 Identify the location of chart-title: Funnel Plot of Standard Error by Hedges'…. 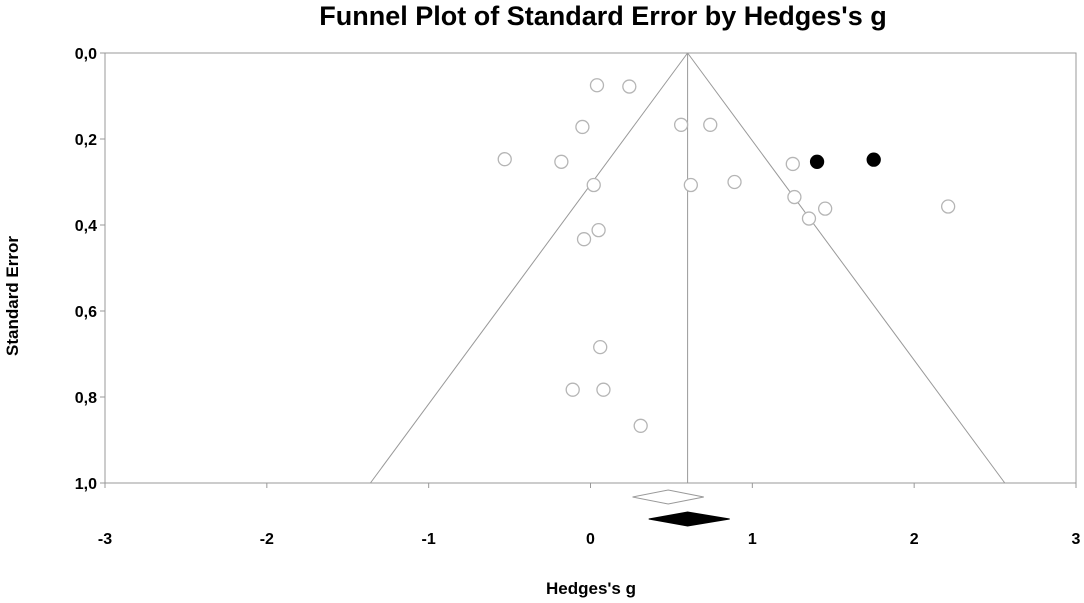
(603, 16).